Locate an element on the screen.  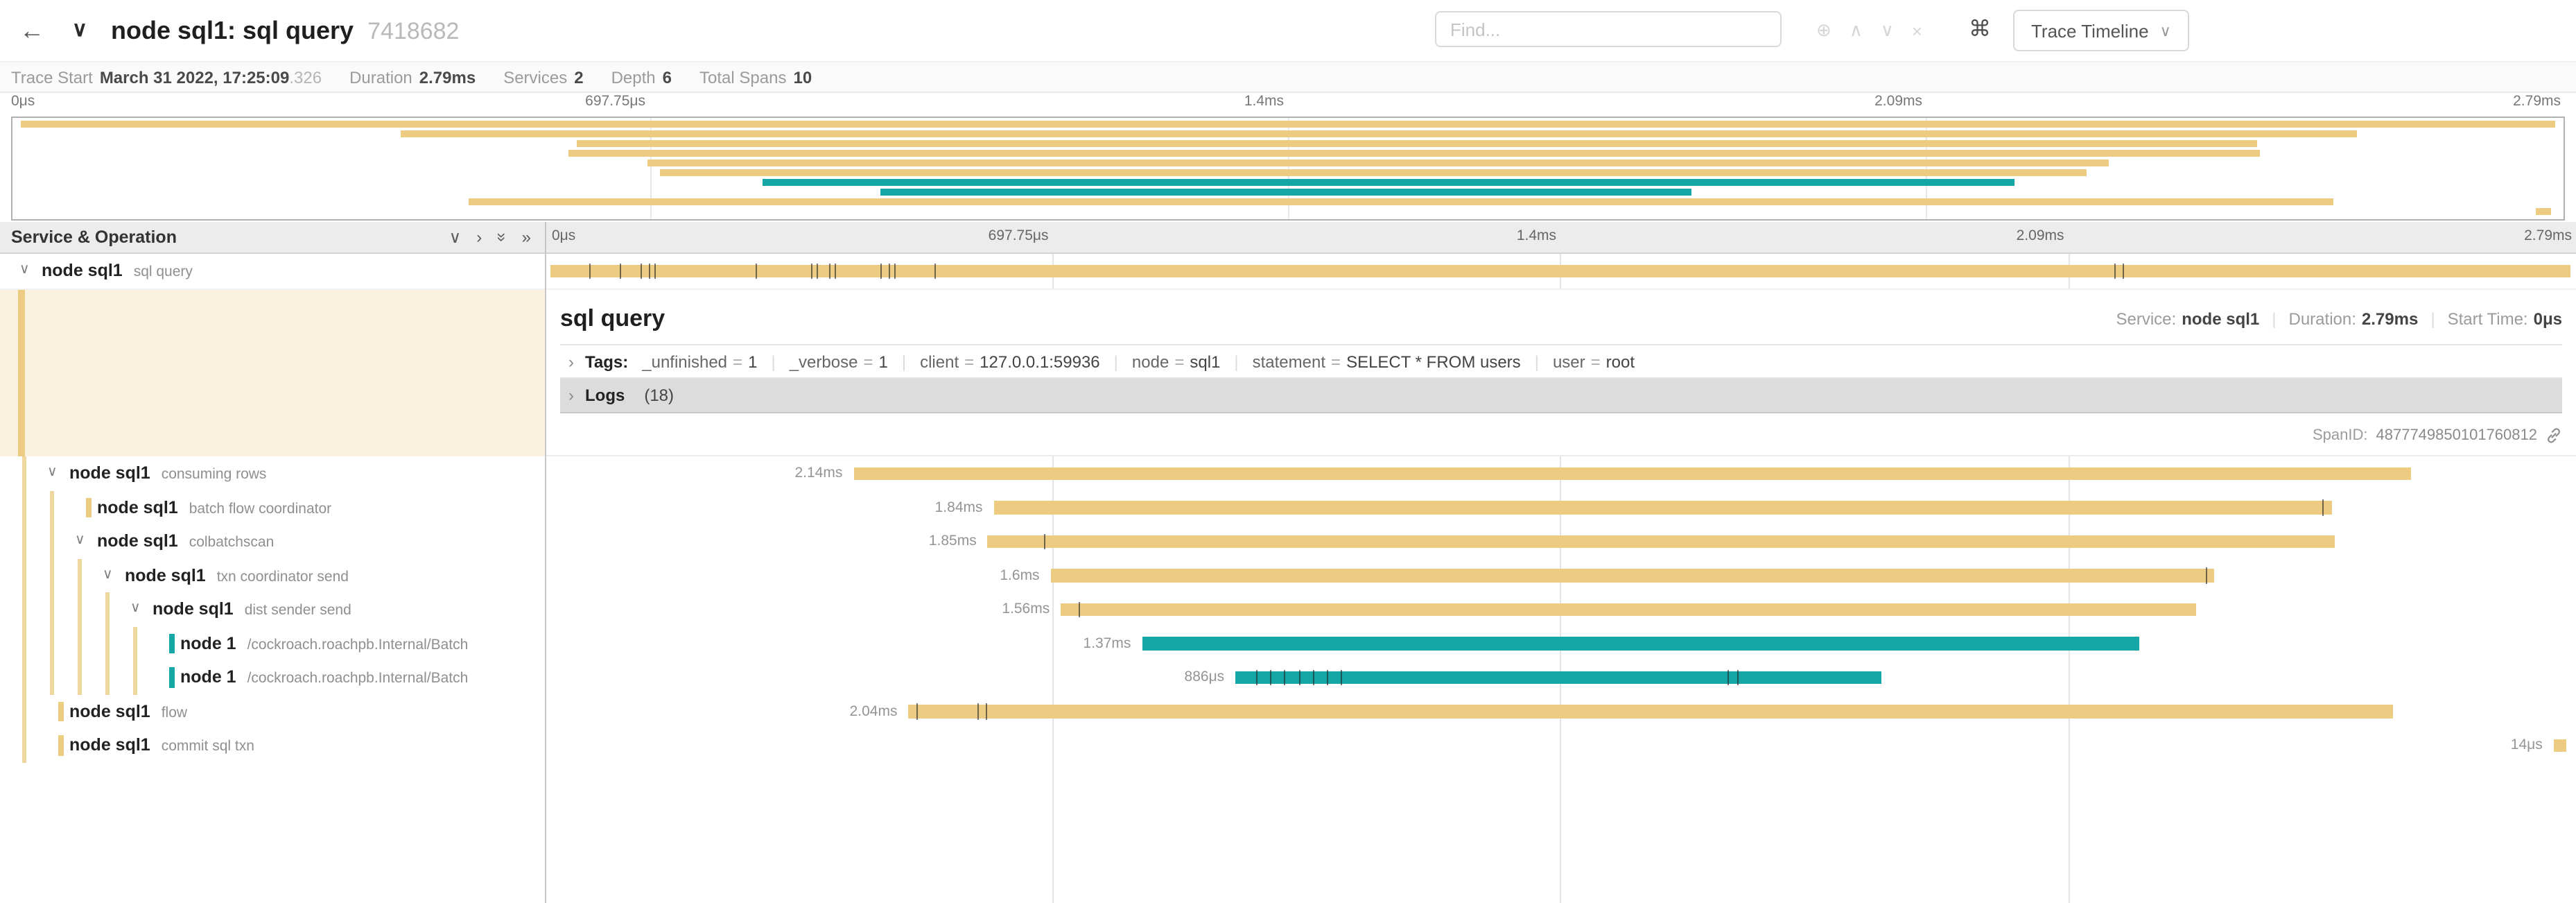
find-clear-icon: × is located at coordinates (1917, 30).